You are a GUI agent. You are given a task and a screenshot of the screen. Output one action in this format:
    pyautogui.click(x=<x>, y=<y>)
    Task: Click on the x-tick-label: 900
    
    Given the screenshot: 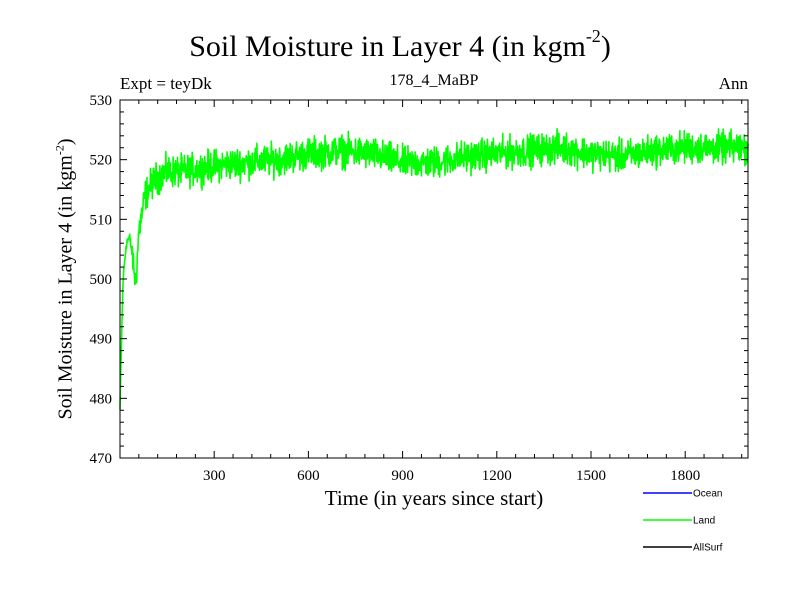 What is the action you would take?
    pyautogui.click(x=402, y=476)
    